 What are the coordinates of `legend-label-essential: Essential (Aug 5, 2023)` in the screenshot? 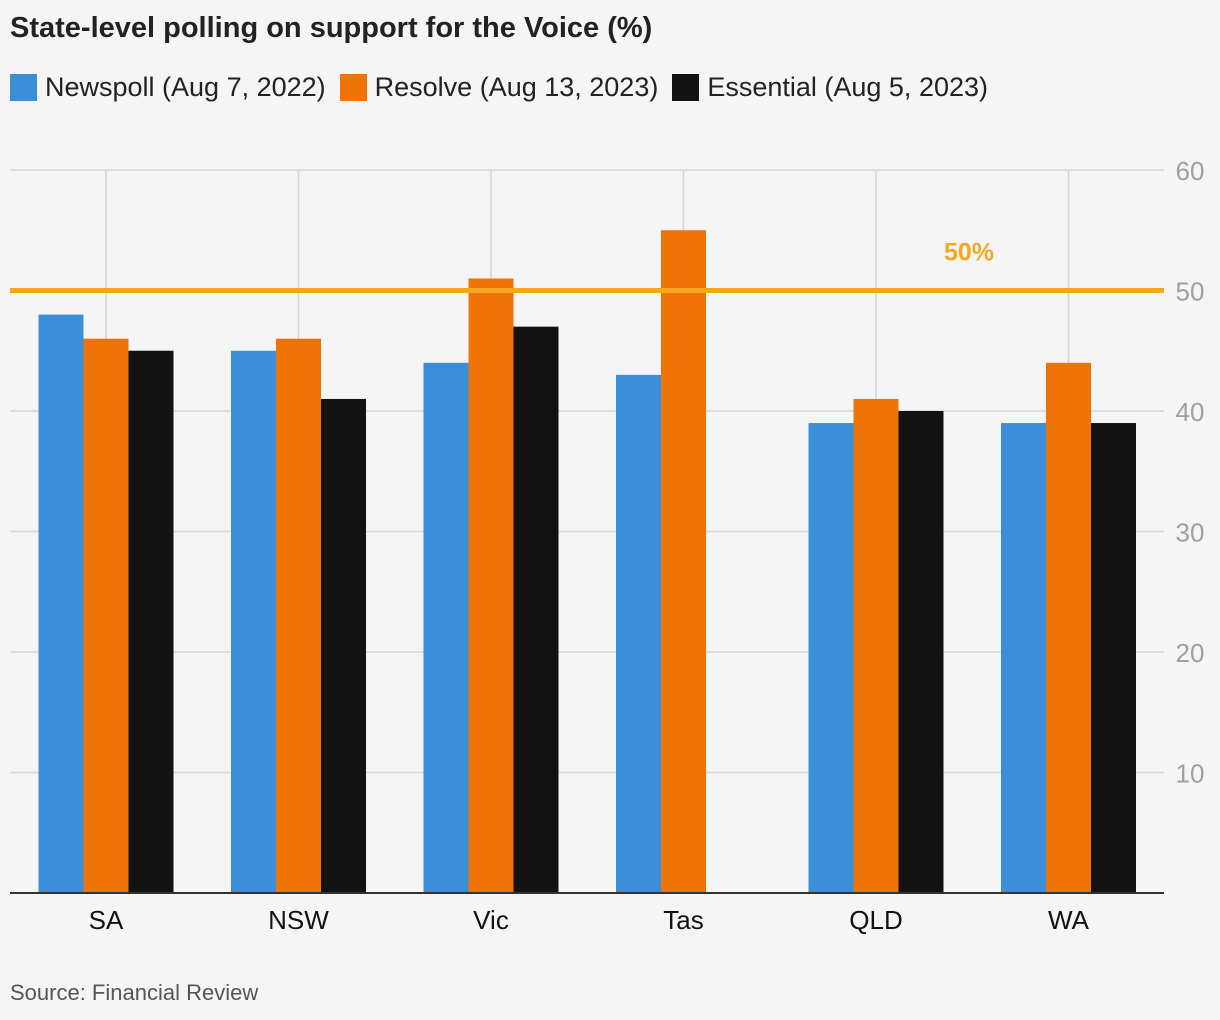 It's located at (847, 87).